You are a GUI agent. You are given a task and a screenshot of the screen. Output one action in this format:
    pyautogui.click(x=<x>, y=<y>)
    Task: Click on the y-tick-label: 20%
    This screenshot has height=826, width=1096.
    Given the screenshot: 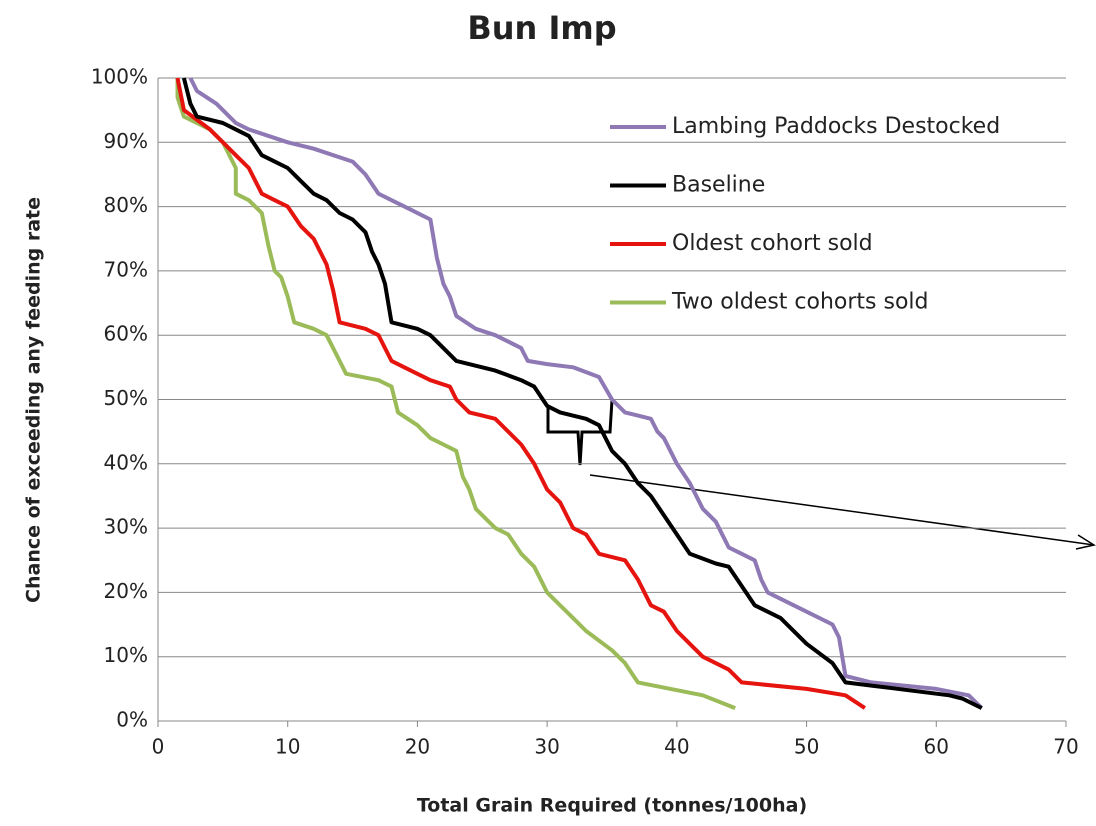 What is the action you would take?
    pyautogui.click(x=126, y=591)
    